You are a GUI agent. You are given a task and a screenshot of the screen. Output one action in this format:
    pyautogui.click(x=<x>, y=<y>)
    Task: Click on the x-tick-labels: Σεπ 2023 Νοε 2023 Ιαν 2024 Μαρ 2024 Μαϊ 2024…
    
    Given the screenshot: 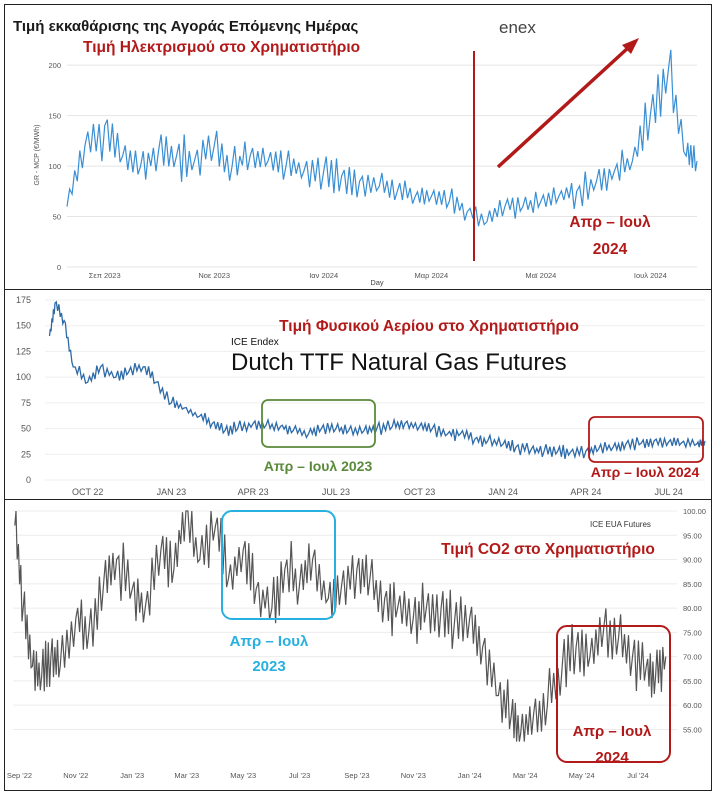 What is the action you would take?
    pyautogui.click(x=378, y=275)
    